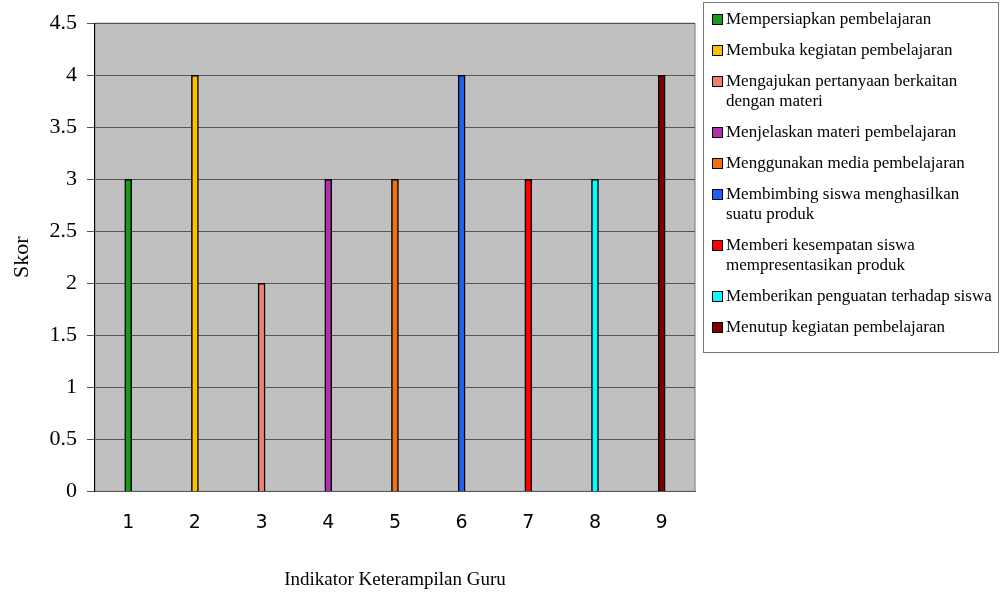 Image resolution: width=1003 pixels, height=605 pixels. I want to click on y-tick-label: 3, so click(71, 178).